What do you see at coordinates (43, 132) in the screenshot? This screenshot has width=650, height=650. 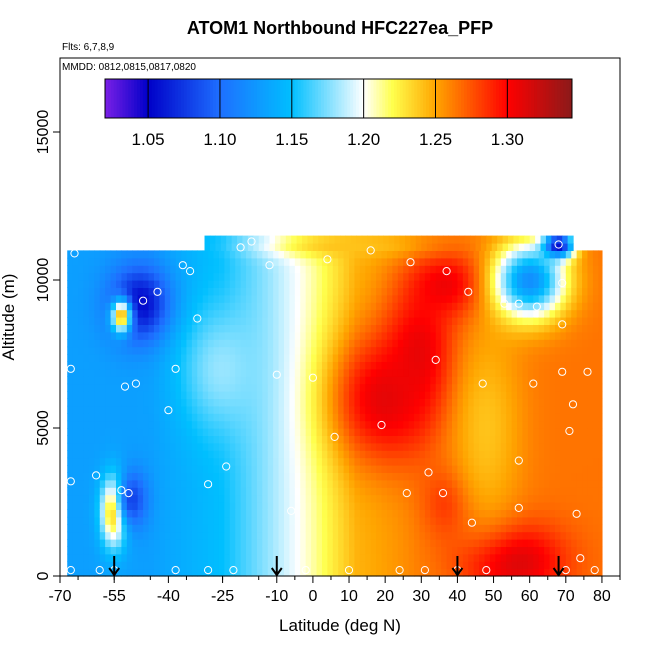 I see `y-tick-label: 15000` at bounding box center [43, 132].